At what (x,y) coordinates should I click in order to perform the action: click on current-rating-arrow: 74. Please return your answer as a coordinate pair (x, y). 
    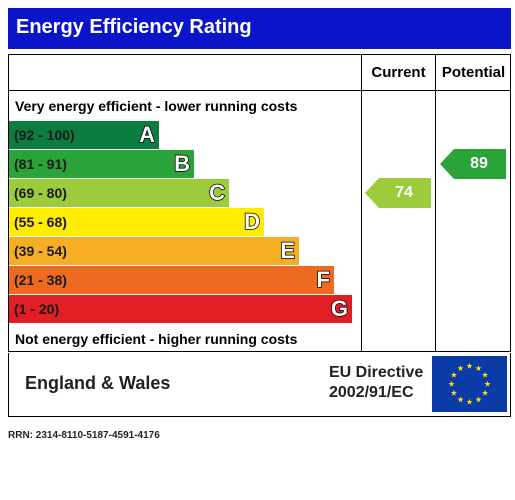
    Looking at the image, I should click on (398, 193).